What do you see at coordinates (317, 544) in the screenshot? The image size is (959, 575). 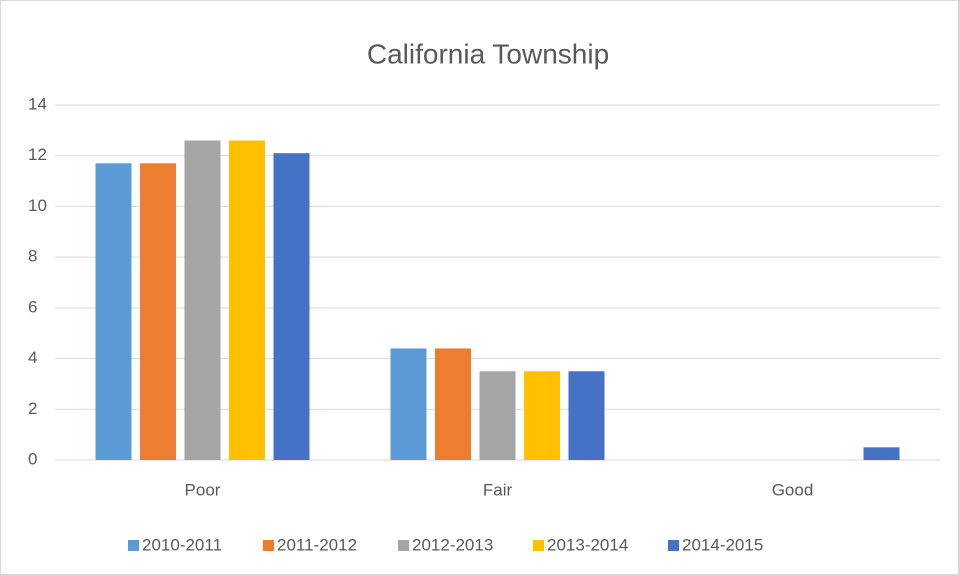 I see `legend-label: 2011-2012` at bounding box center [317, 544].